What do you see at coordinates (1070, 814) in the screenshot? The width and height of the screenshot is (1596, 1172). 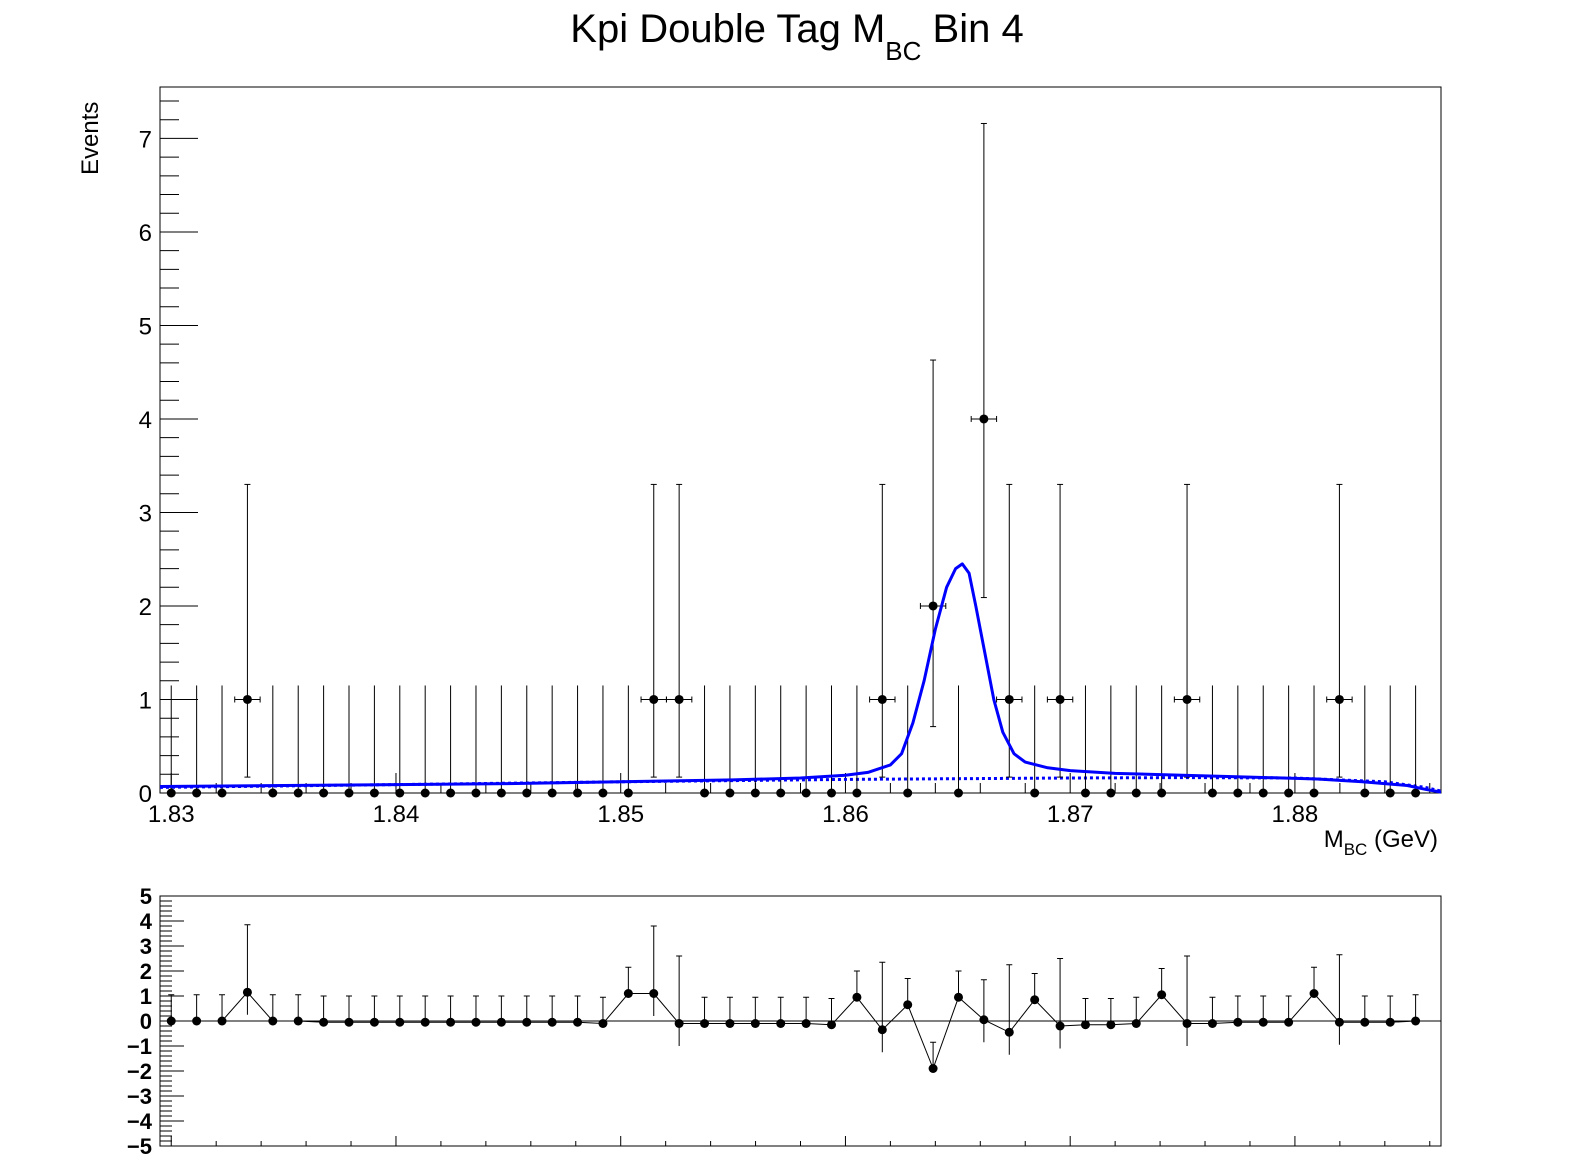 I see `x-tick-label: 1.87` at bounding box center [1070, 814].